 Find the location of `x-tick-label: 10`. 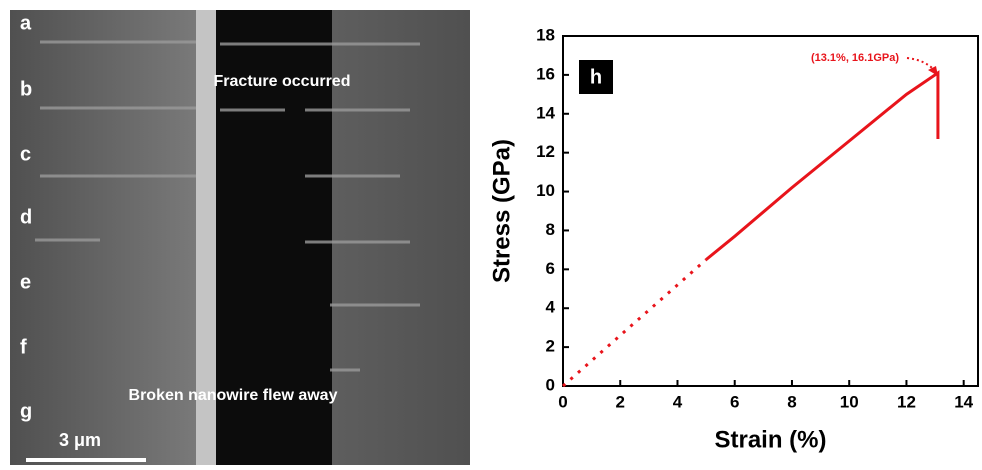

x-tick-label: 10 is located at coordinates (849, 401).